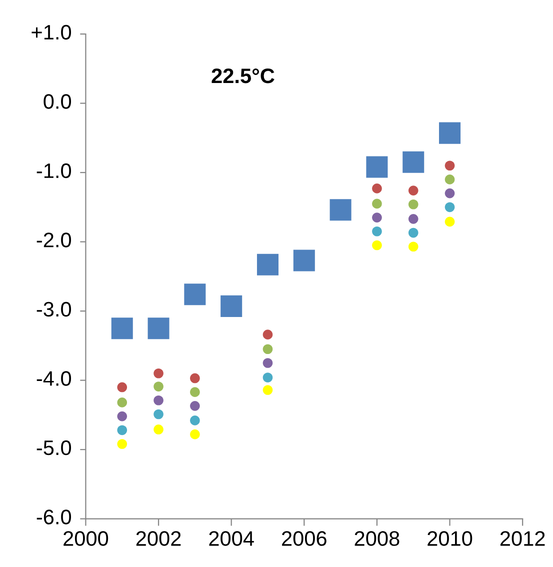  I want to click on x-tick-label: 2000, so click(86, 538).